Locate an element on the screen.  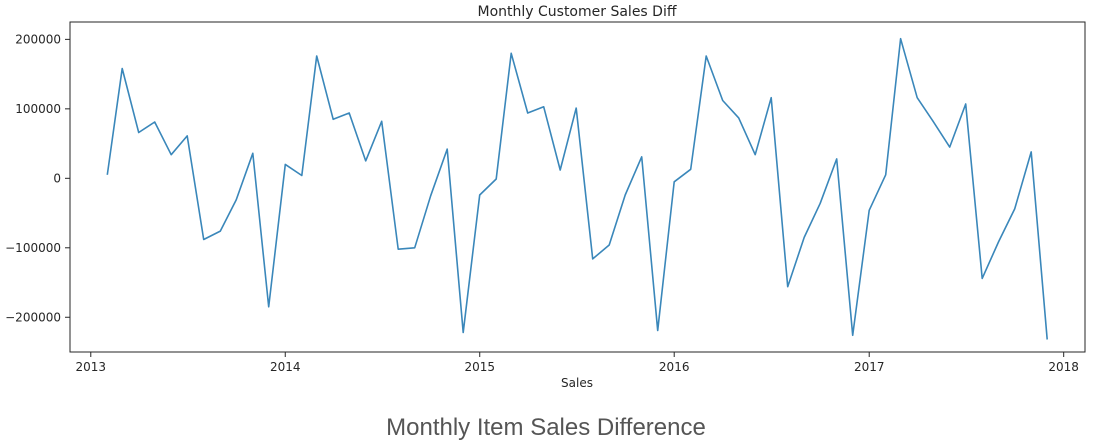
figure-caption: Monthly Item Sales Difference is located at coordinates (546, 427).